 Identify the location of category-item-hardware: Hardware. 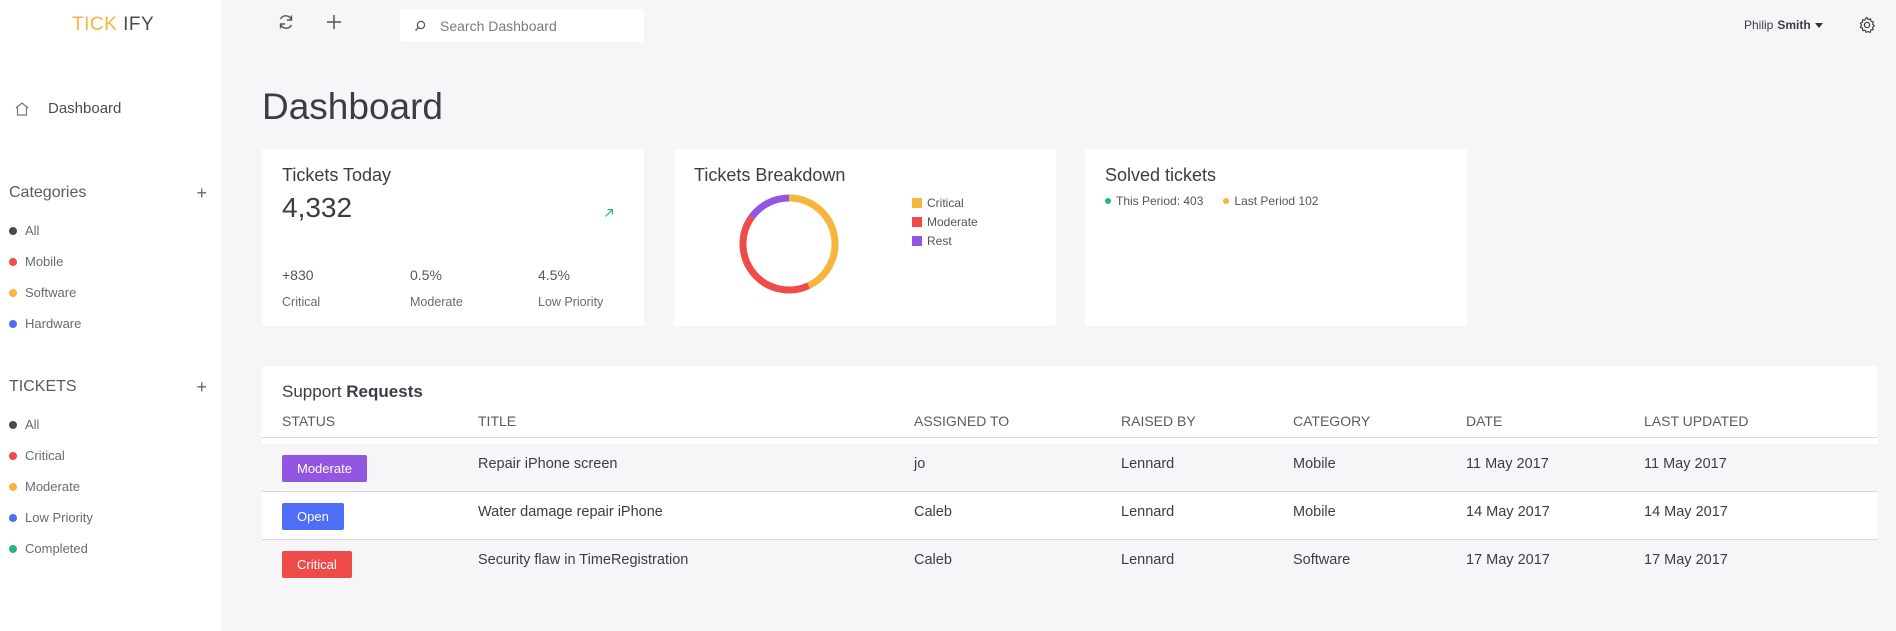
(45, 323).